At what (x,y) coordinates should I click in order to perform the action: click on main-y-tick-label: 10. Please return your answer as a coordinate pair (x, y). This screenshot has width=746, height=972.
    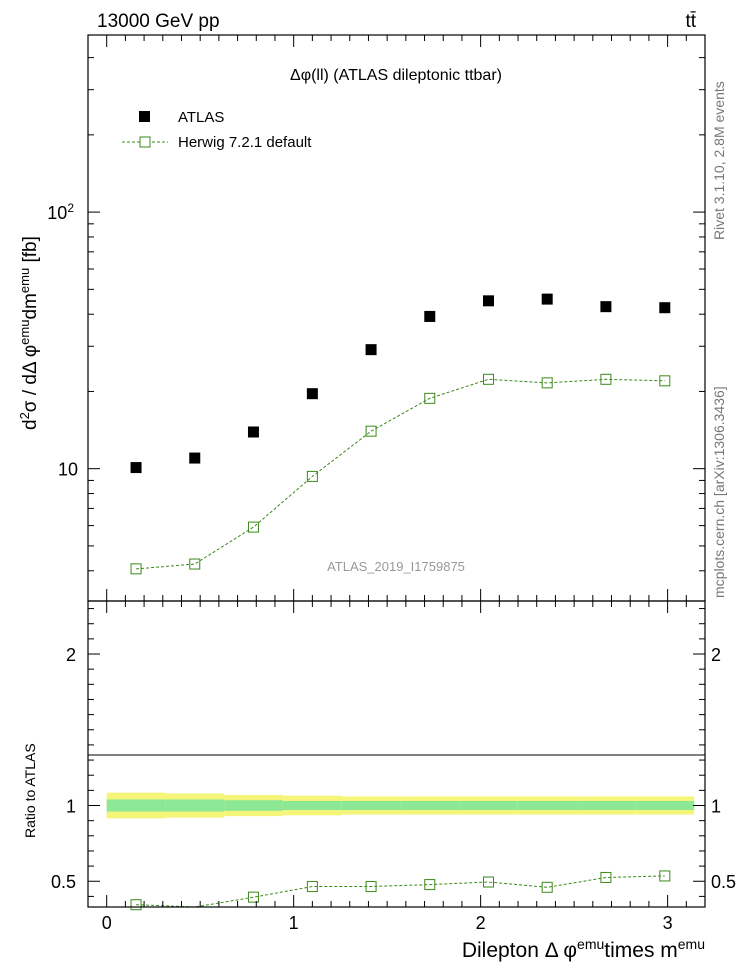
    Looking at the image, I should click on (68, 470).